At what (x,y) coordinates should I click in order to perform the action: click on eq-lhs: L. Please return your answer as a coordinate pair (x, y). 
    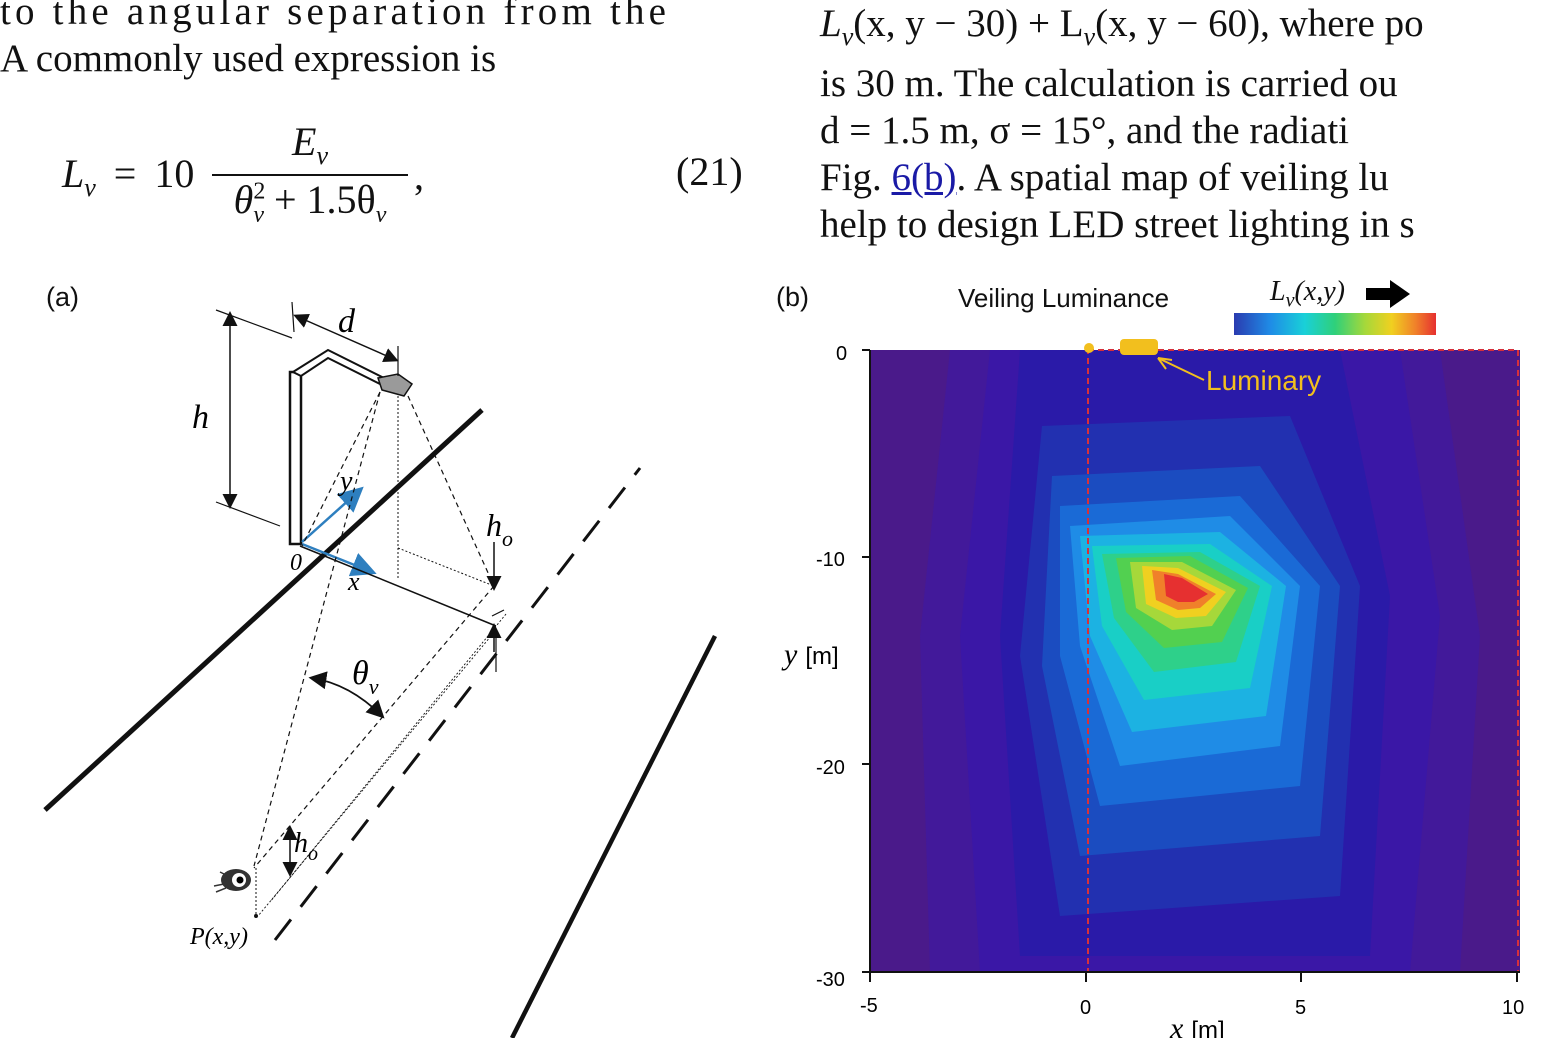
    Looking at the image, I should click on (73, 173).